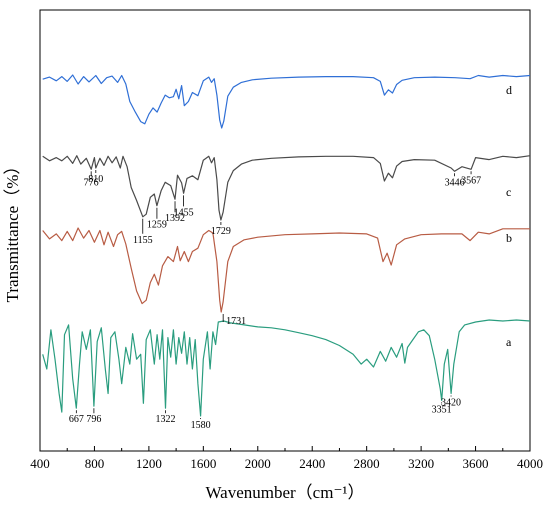 The height and width of the screenshot is (506, 550). Describe the element at coordinates (221, 231) in the screenshot. I see `annotation-label: 1729` at that location.